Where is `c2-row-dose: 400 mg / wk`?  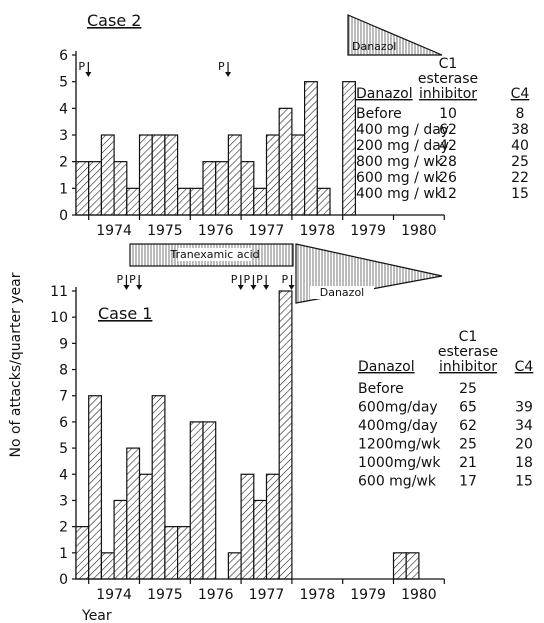
c2-row-dose: 400 mg / wk is located at coordinates (400, 194).